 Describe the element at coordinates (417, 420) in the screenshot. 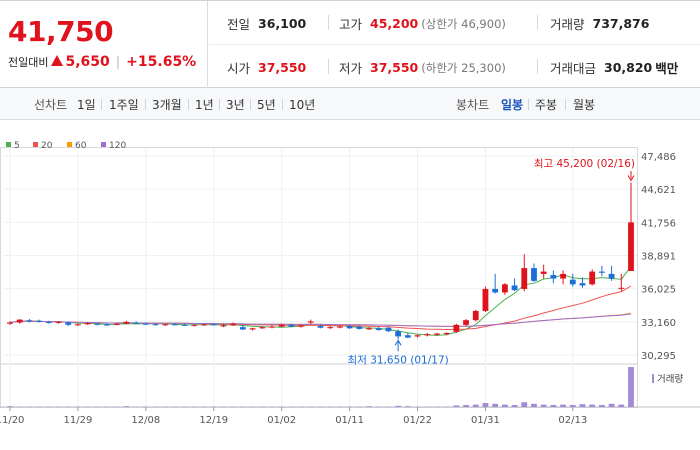

I see `x-tick-label: 01/22` at that location.